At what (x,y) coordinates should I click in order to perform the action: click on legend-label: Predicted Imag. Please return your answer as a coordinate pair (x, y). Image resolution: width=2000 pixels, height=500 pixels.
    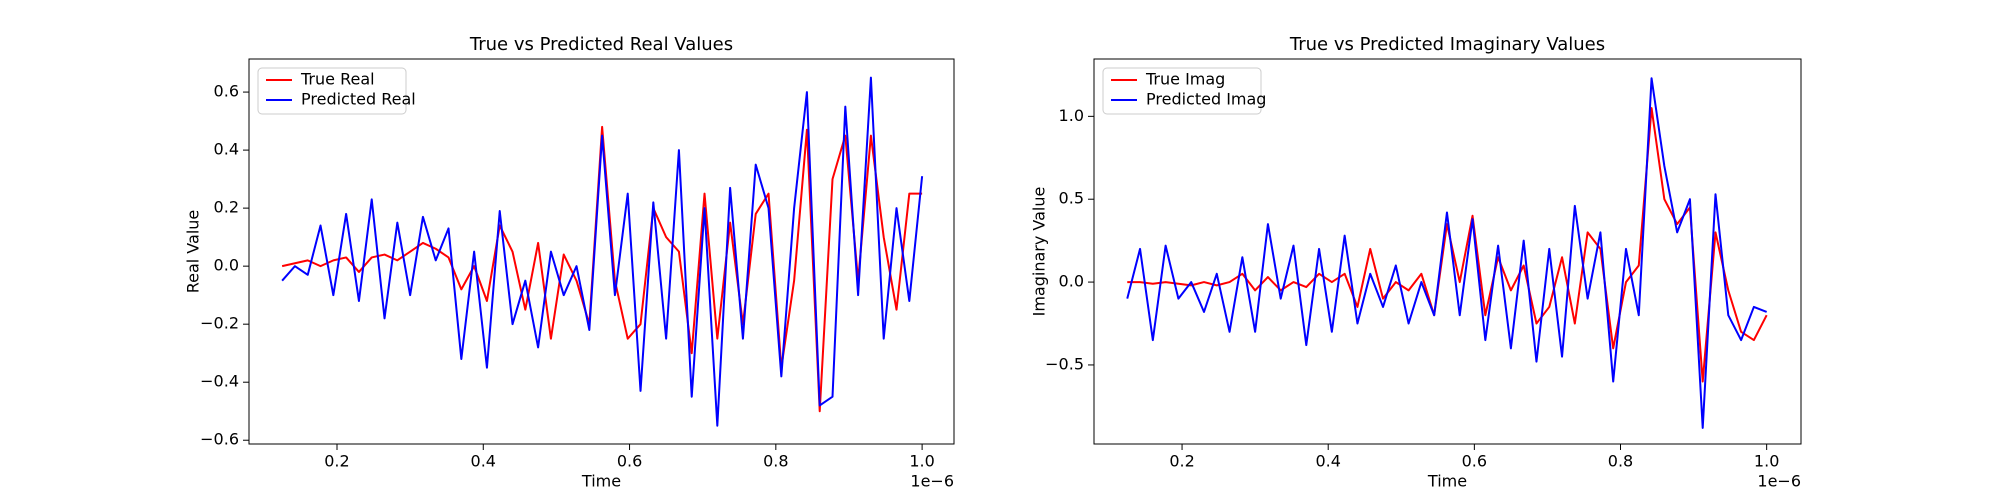
    Looking at the image, I should click on (1206, 99).